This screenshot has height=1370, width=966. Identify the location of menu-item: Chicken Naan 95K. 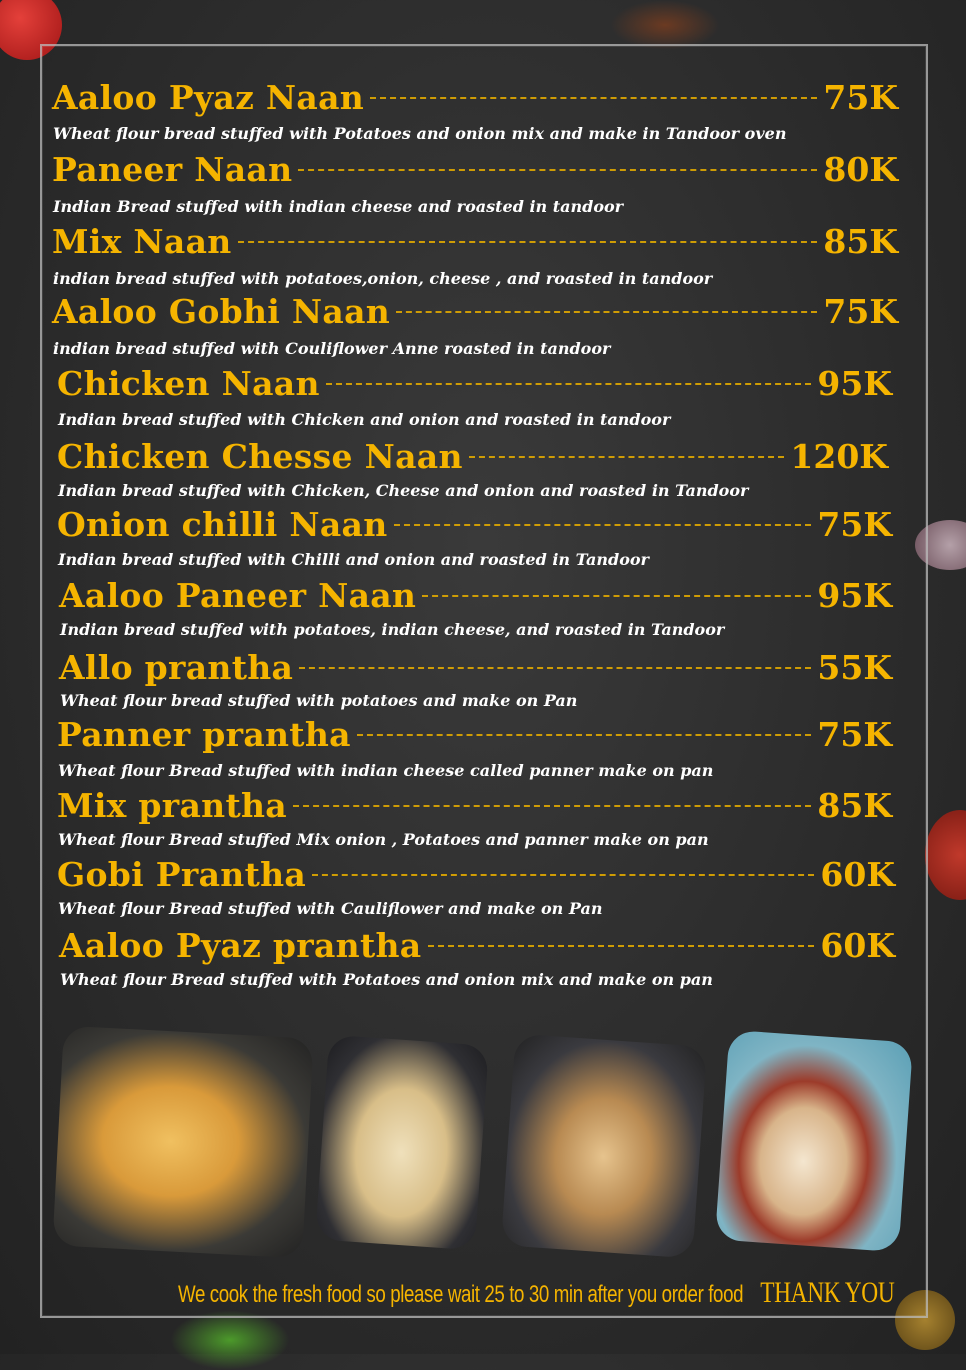
(474, 383).